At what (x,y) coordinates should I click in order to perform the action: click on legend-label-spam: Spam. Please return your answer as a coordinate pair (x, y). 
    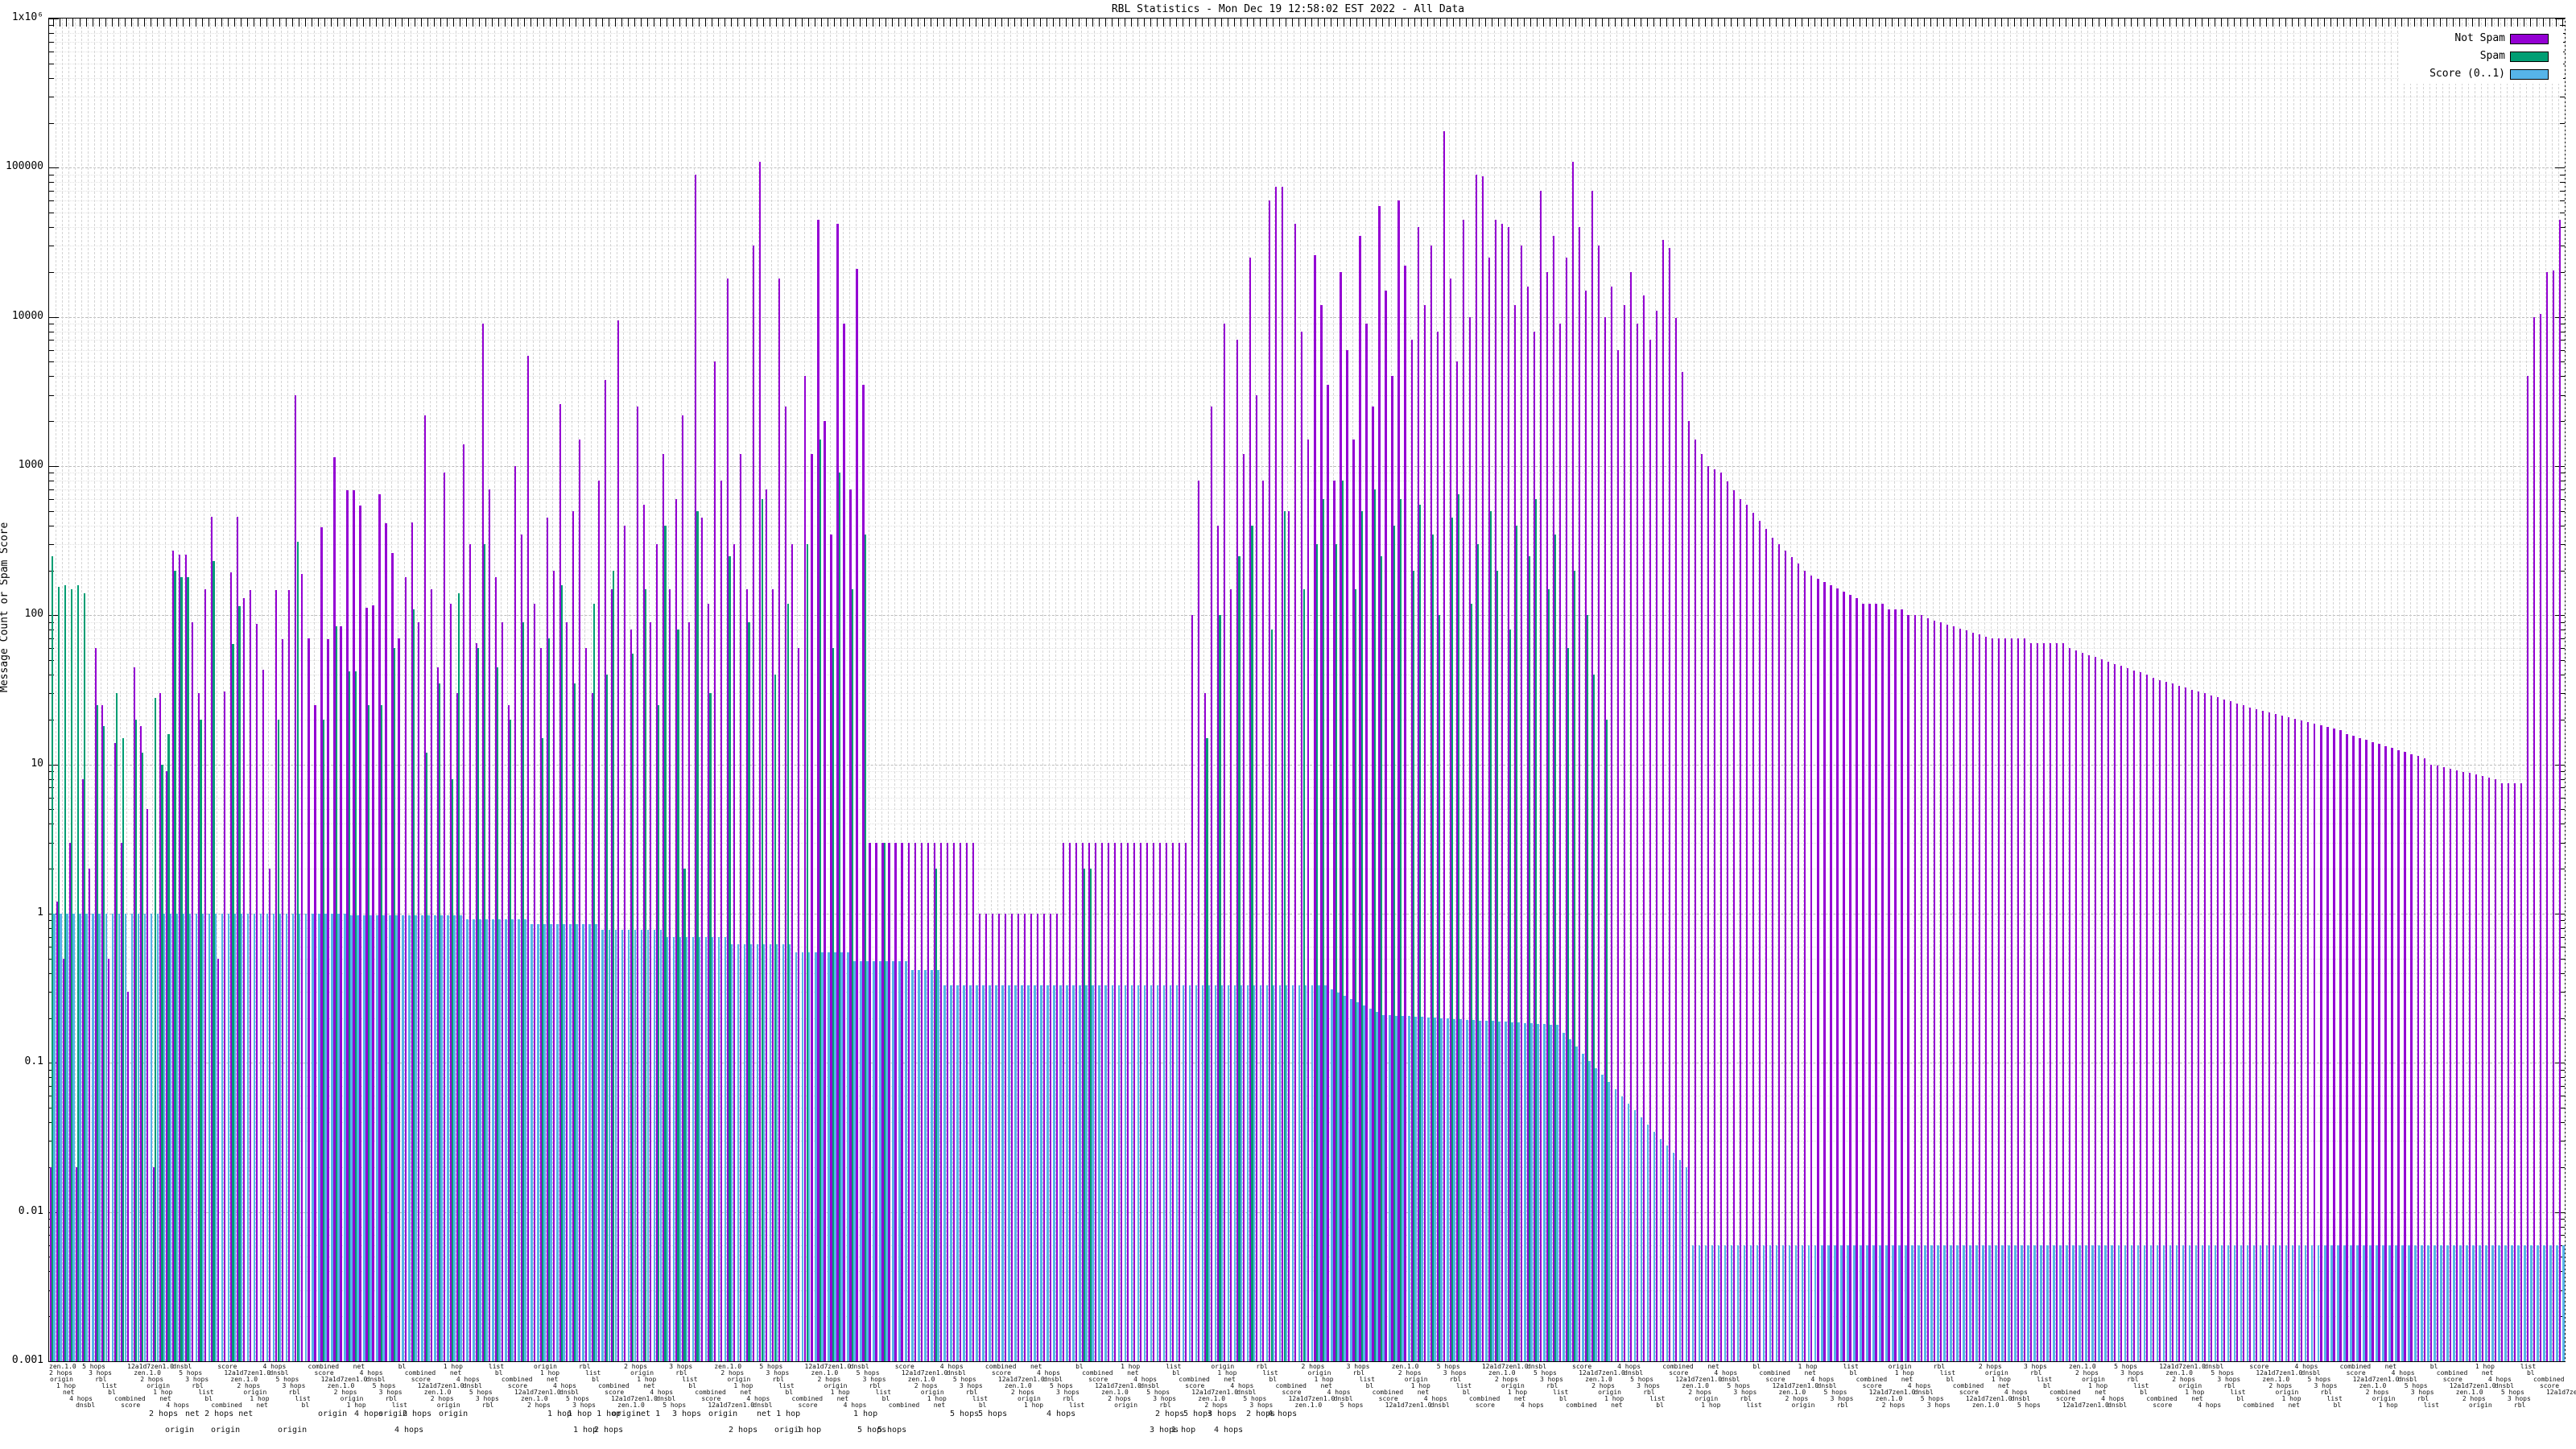
    Looking at the image, I should click on (2492, 56).